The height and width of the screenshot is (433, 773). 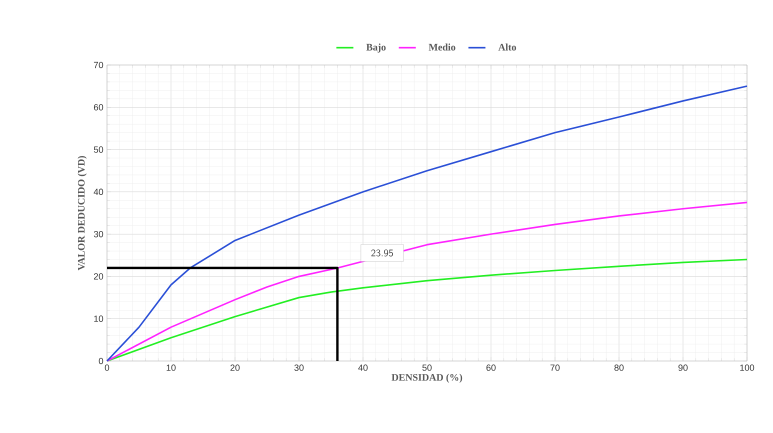 I want to click on y-tick-label: 50, so click(x=99, y=149).